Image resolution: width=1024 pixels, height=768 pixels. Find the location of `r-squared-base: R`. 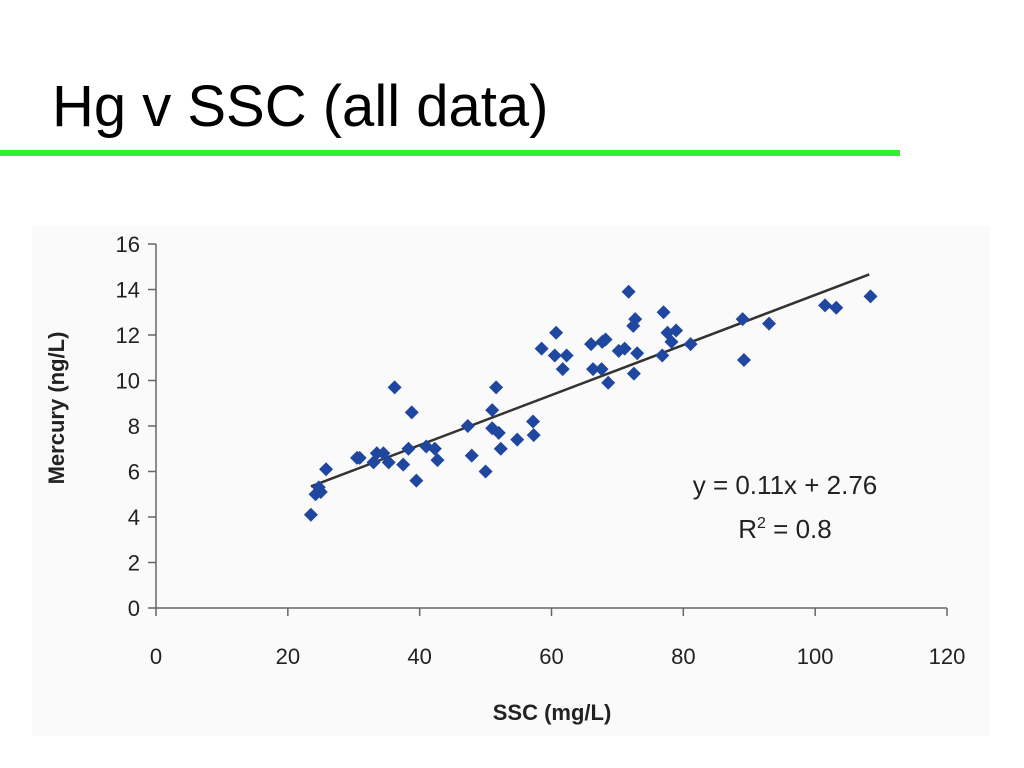

r-squared-base: R is located at coordinates (747, 529).